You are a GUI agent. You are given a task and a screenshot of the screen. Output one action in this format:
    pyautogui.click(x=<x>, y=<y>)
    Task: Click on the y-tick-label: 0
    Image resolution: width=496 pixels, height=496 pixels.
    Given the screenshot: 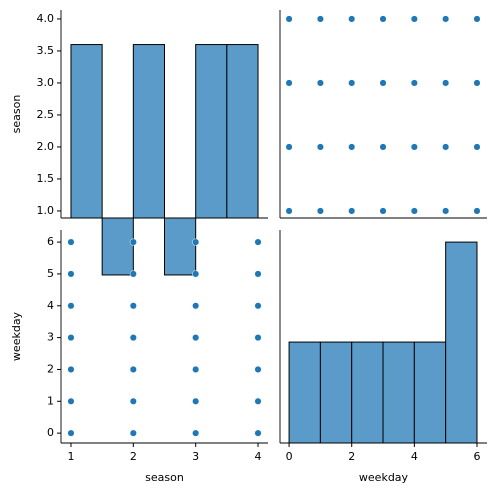 What is the action you would take?
    pyautogui.click(x=50, y=432)
    